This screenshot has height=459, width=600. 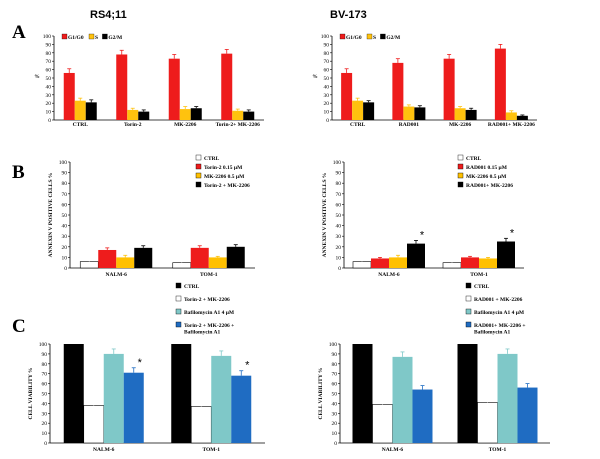 What do you see at coordinates (489, 186) in the screenshot?
I see `legend-label: RAD001+ MK-2206` at bounding box center [489, 186].